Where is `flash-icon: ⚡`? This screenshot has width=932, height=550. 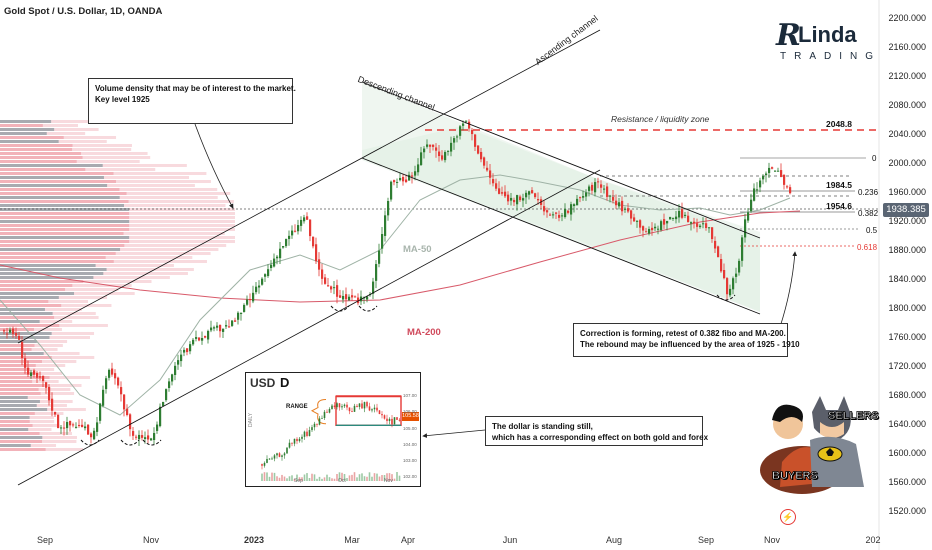
flash-icon: ⚡ is located at coordinates (788, 517).